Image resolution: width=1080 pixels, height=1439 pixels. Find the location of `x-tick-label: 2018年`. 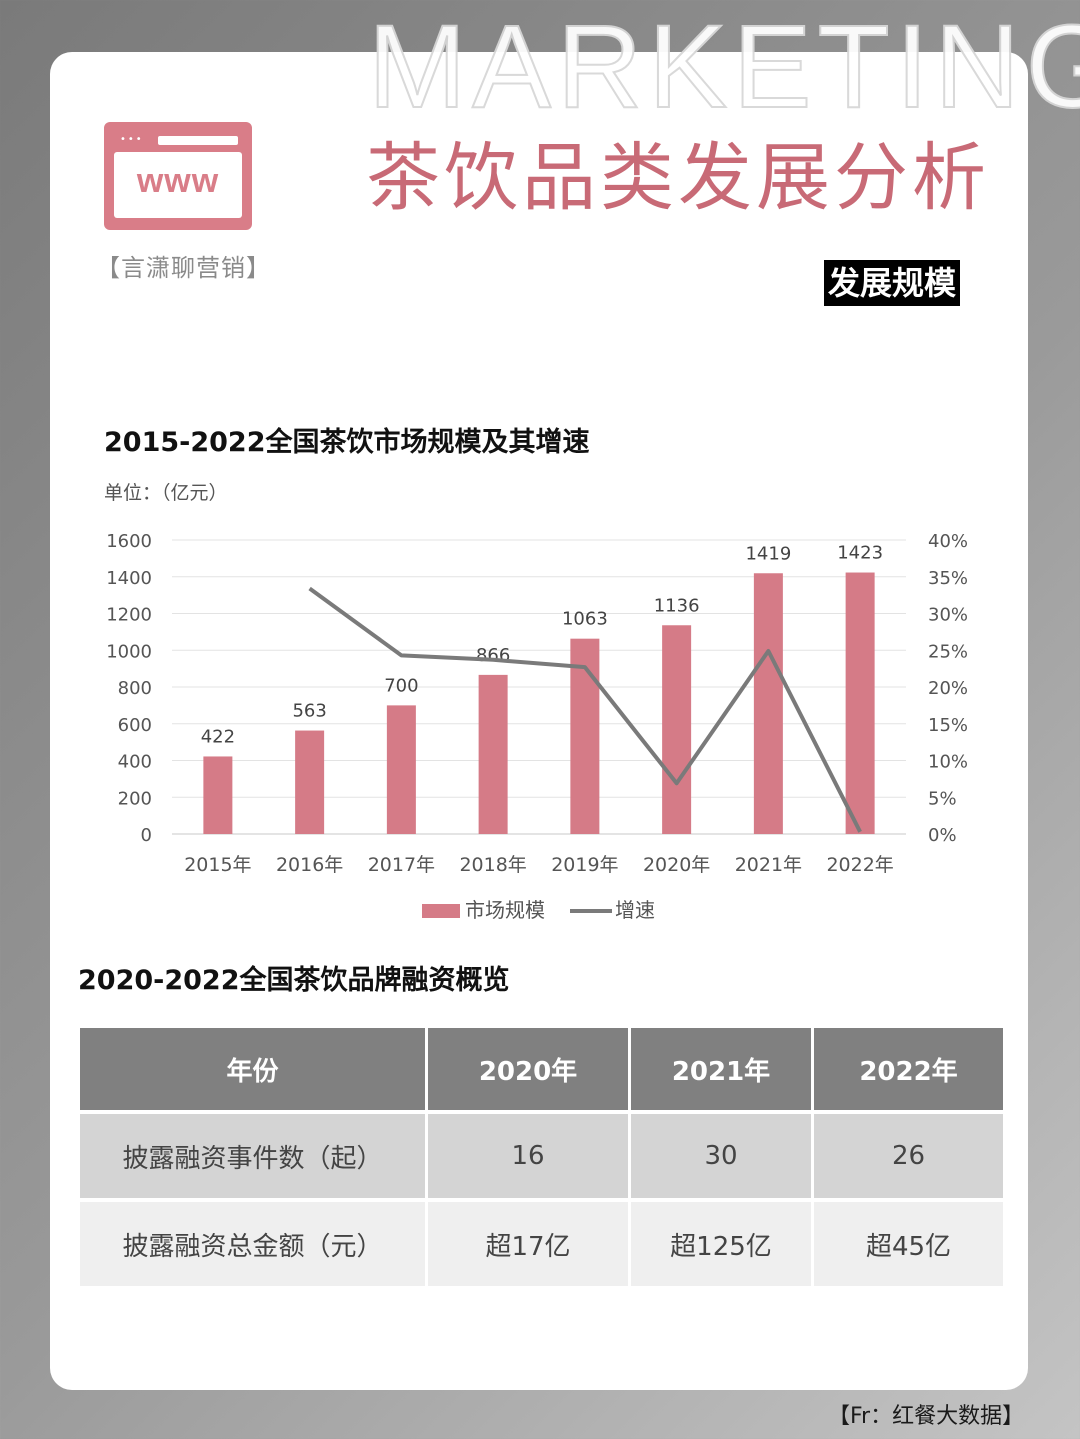

x-tick-label: 2018年 is located at coordinates (492, 865).